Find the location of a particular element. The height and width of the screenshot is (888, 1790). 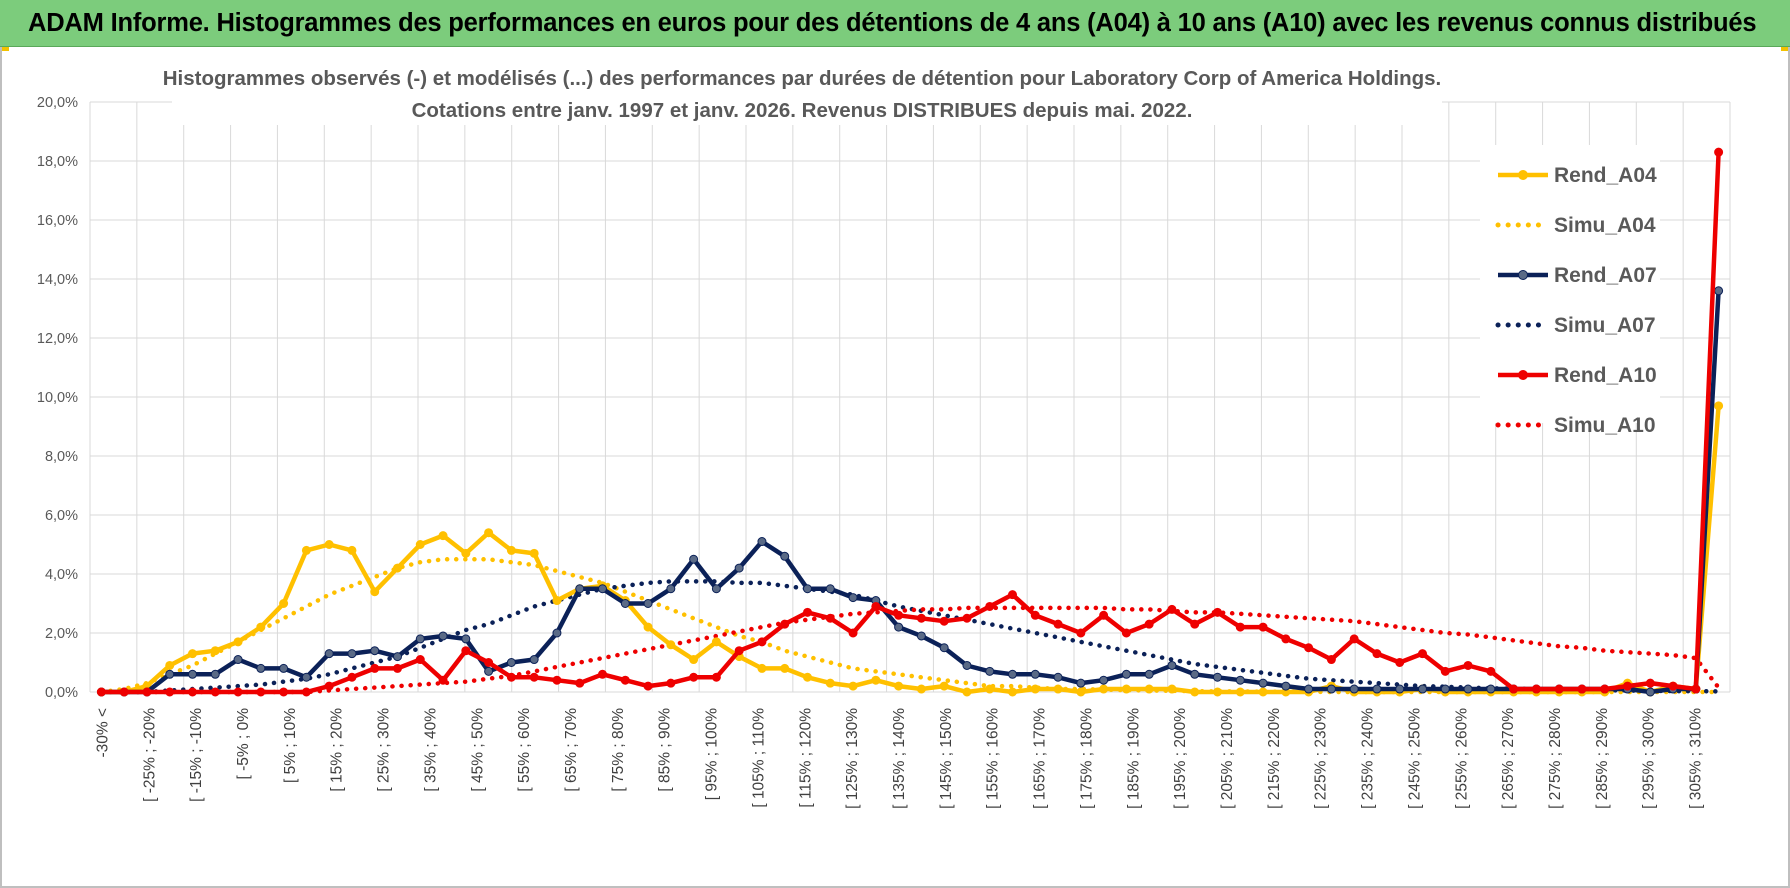

chart-title-background is located at coordinates (807, 92).